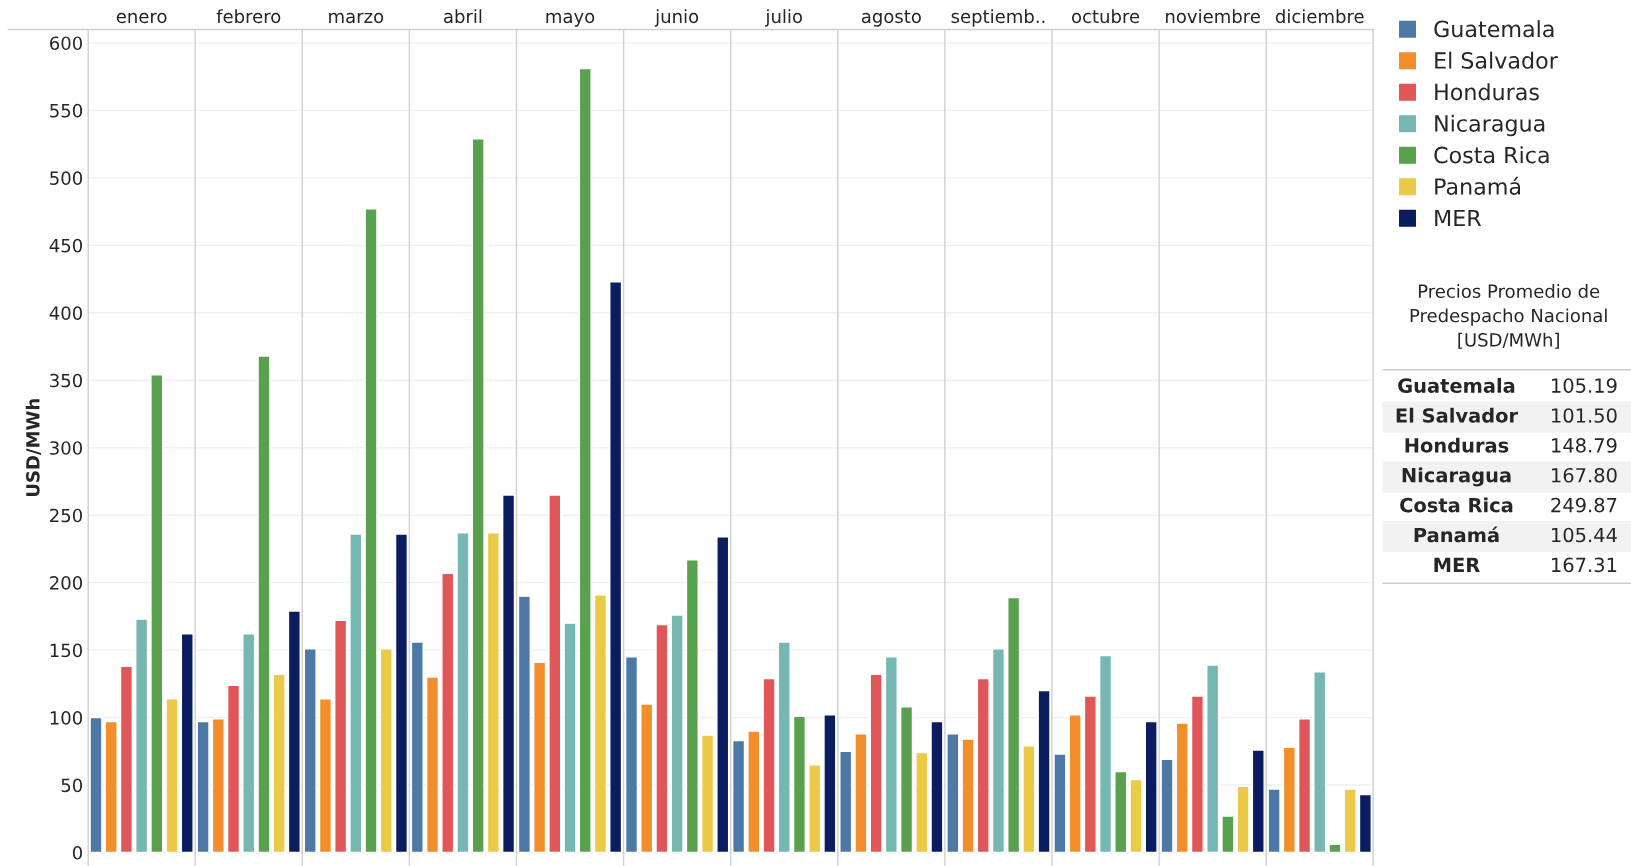  Describe the element at coordinates (66, 515) in the screenshot. I see `y-tick-label: 250` at that location.